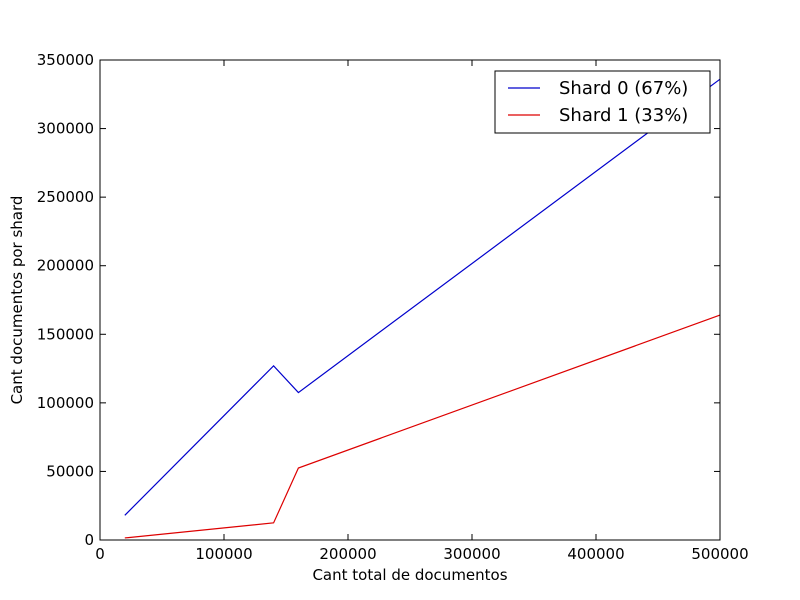  I want to click on y-tick-label: 0, so click(89, 540).